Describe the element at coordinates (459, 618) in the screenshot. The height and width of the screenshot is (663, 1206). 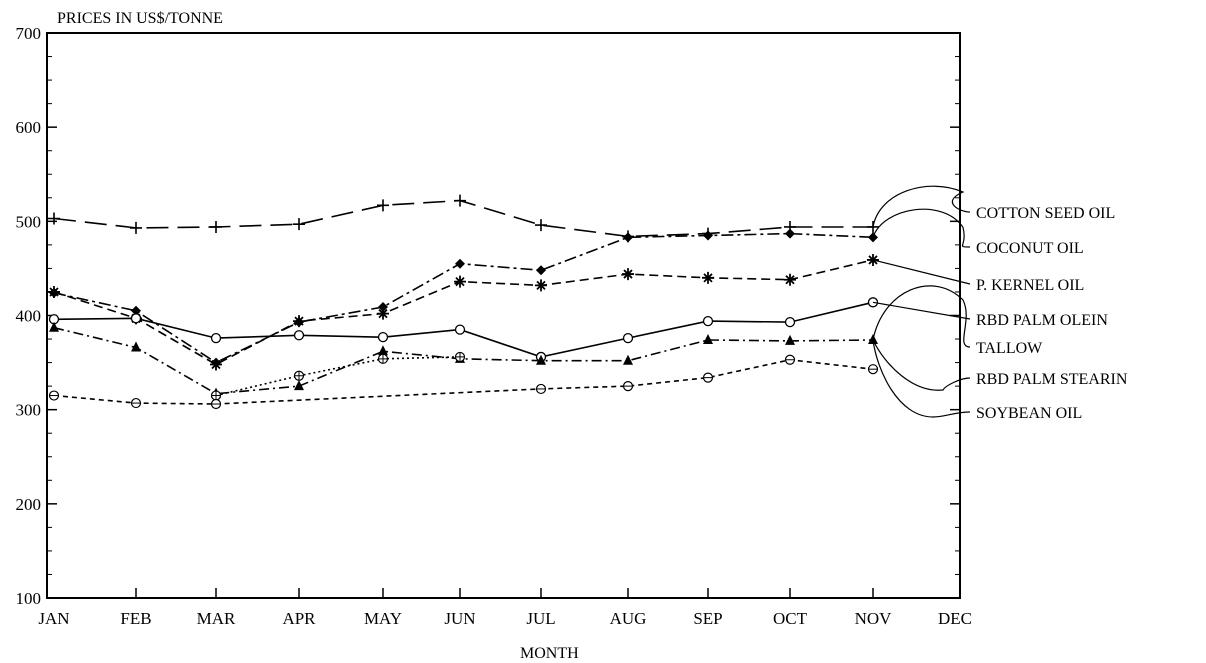
I see `x-tick-label: JUN` at that location.